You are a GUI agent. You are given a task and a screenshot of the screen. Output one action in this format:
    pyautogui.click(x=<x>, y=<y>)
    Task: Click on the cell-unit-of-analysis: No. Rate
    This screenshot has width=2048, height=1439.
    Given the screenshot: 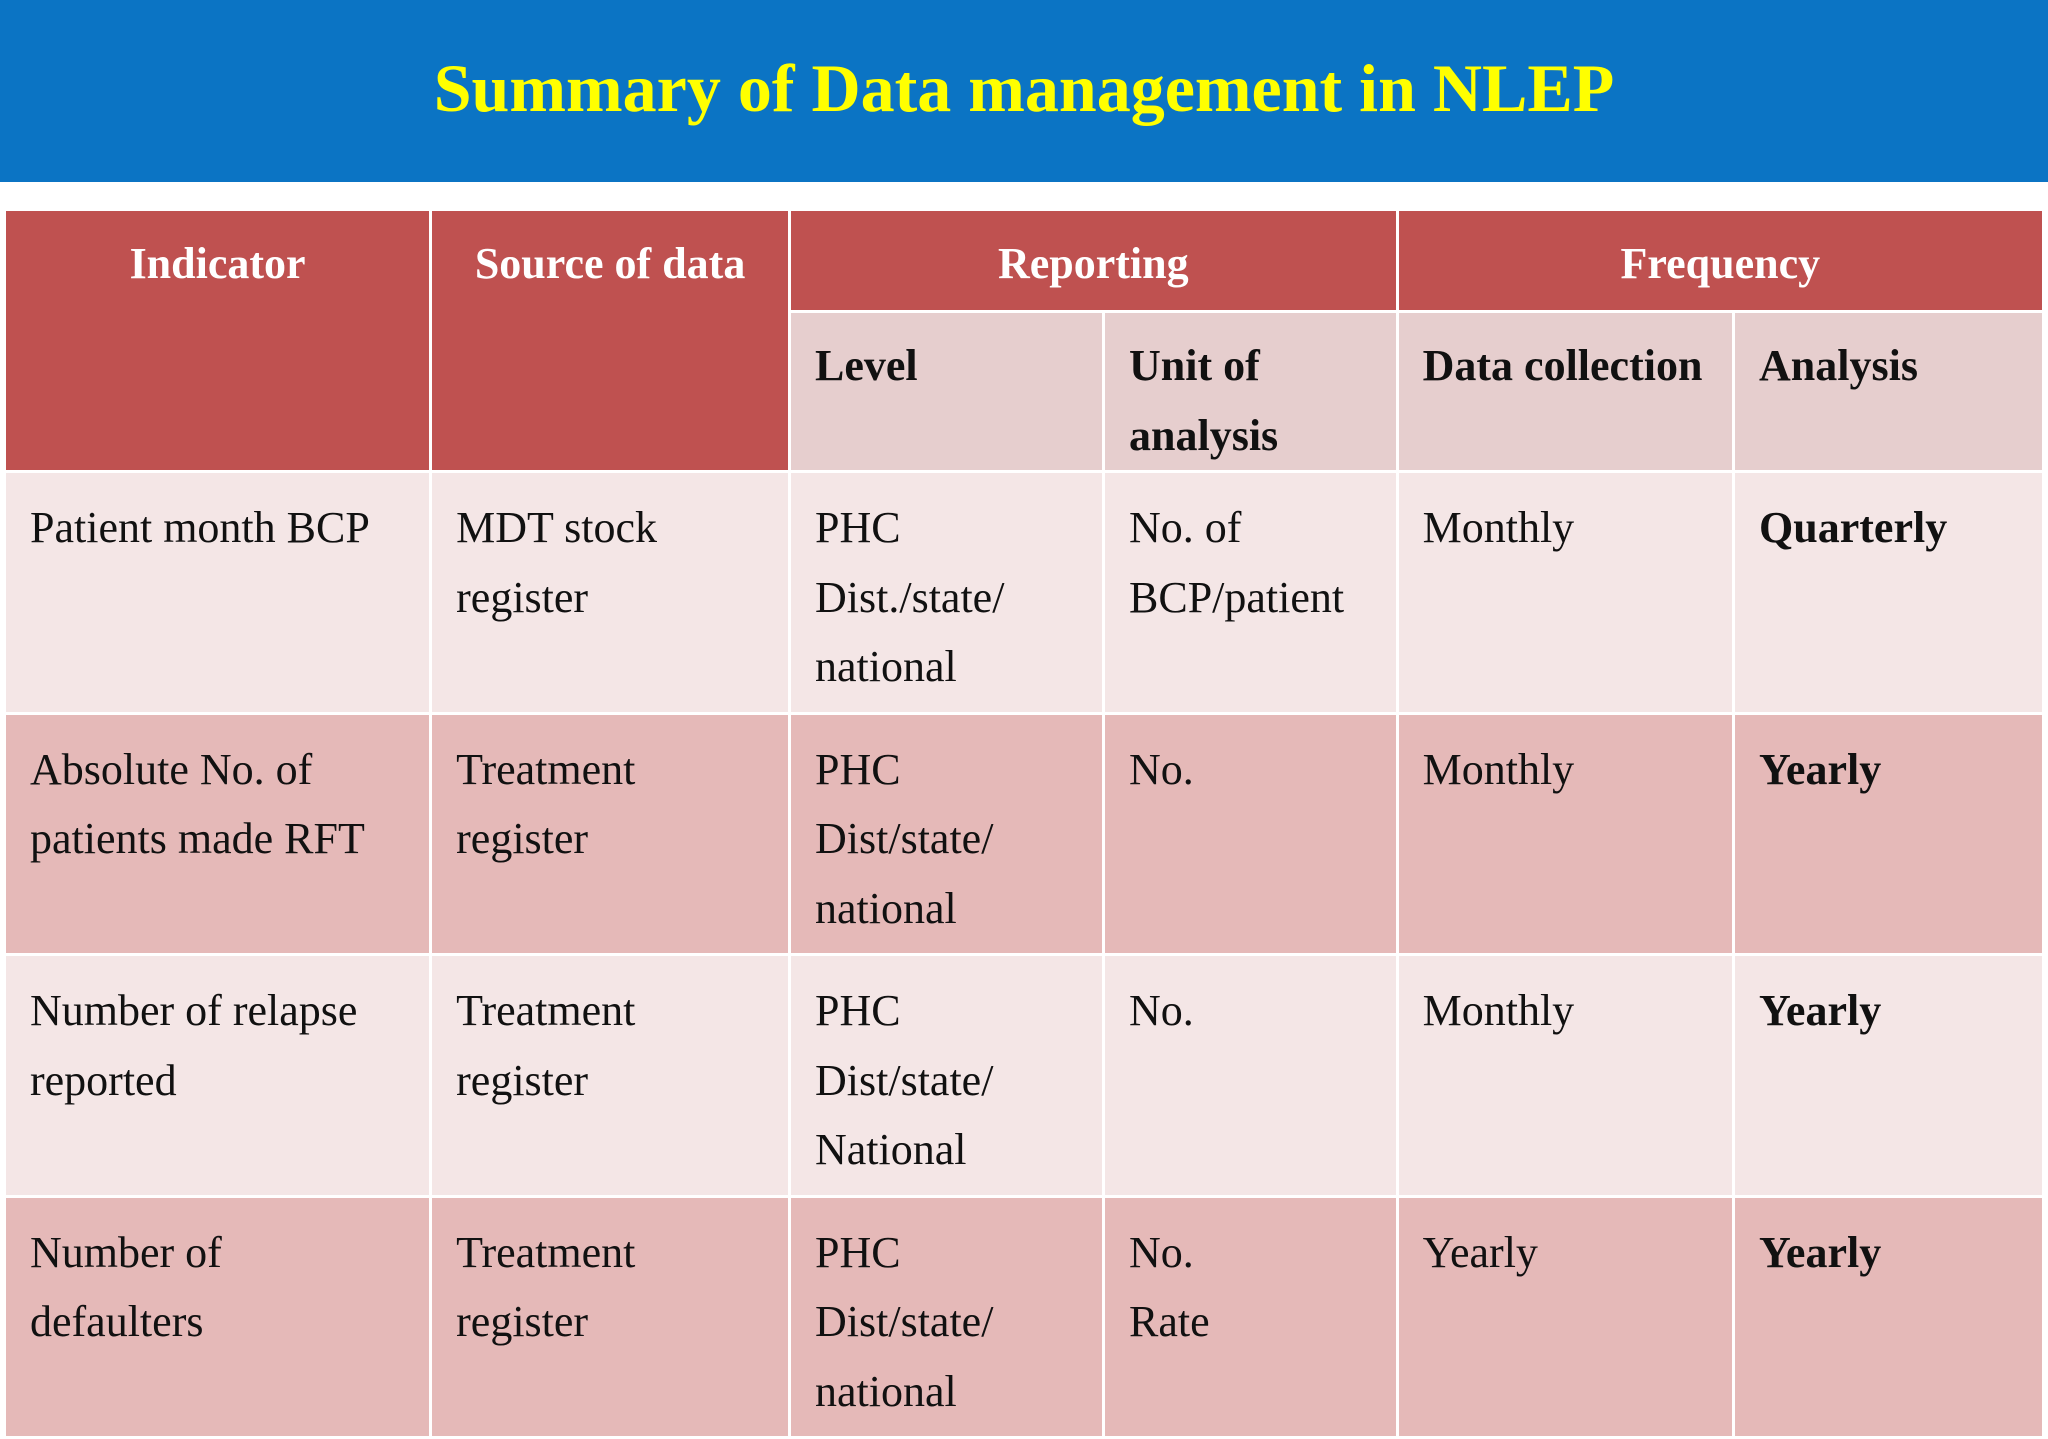 What is the action you would take?
    pyautogui.click(x=1250, y=1316)
    